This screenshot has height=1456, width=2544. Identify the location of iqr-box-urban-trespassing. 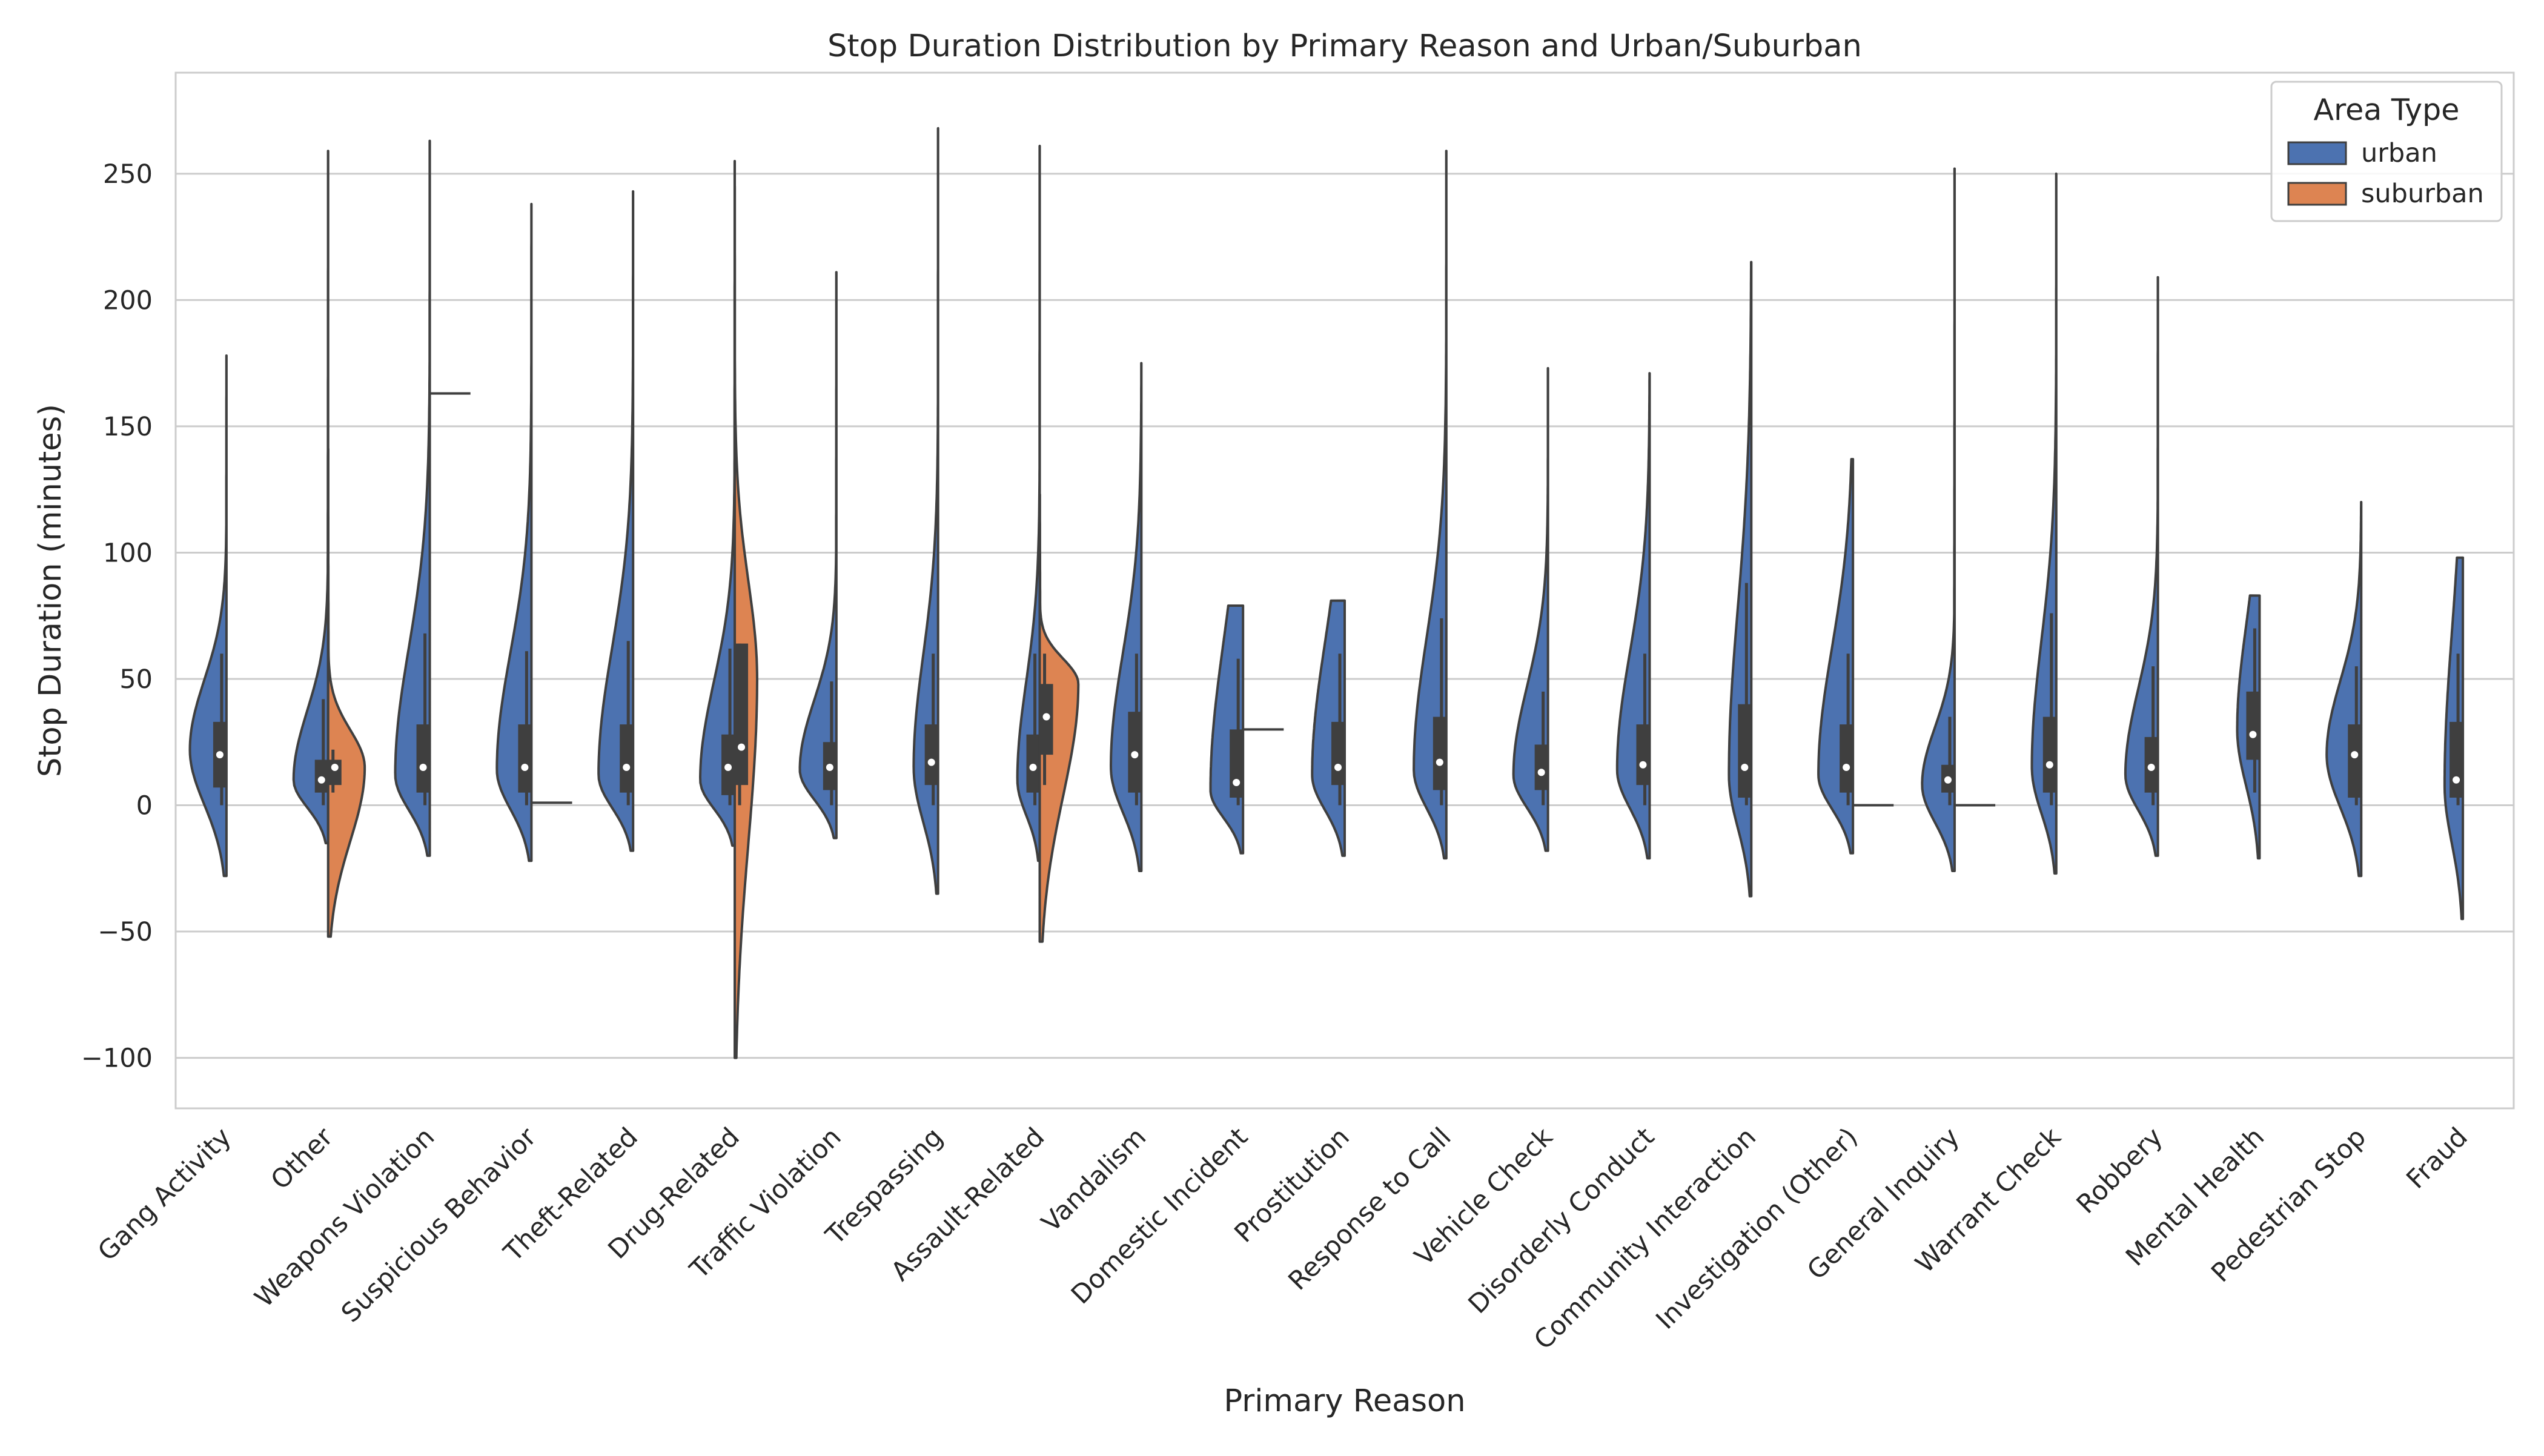
(931, 755).